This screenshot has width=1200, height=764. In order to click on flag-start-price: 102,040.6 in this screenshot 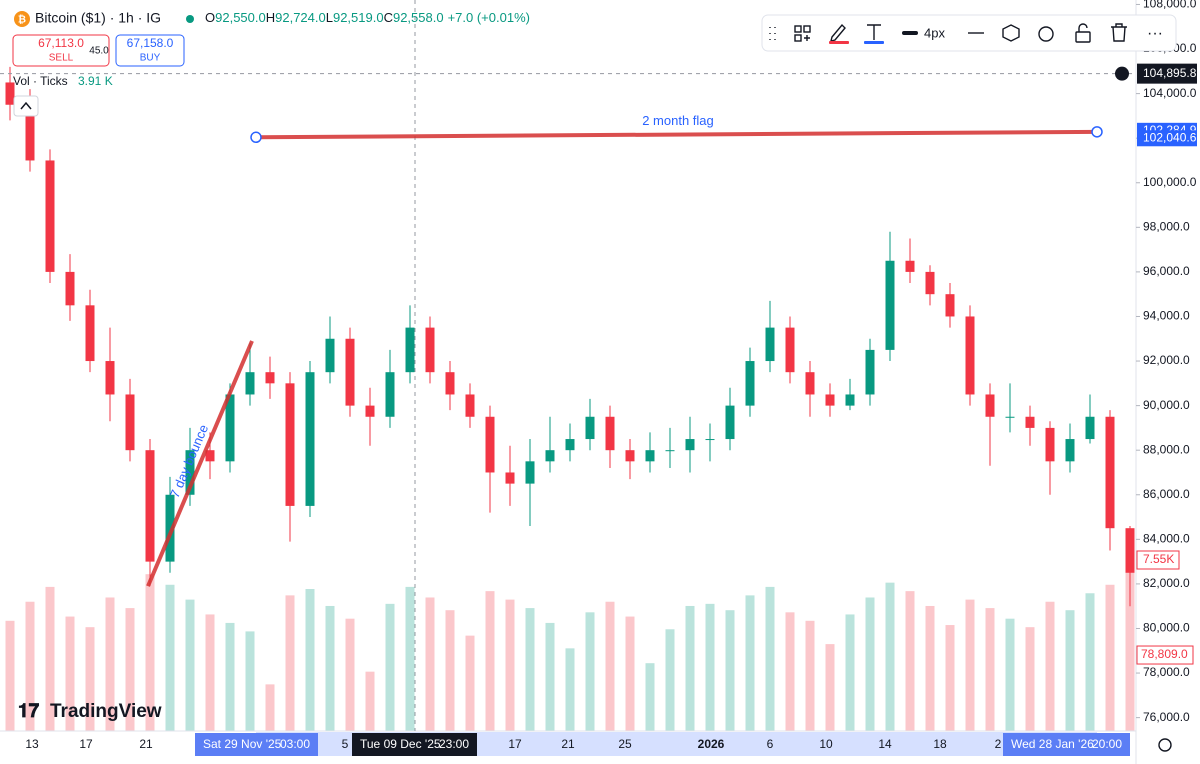, I will do `click(1170, 137)`.